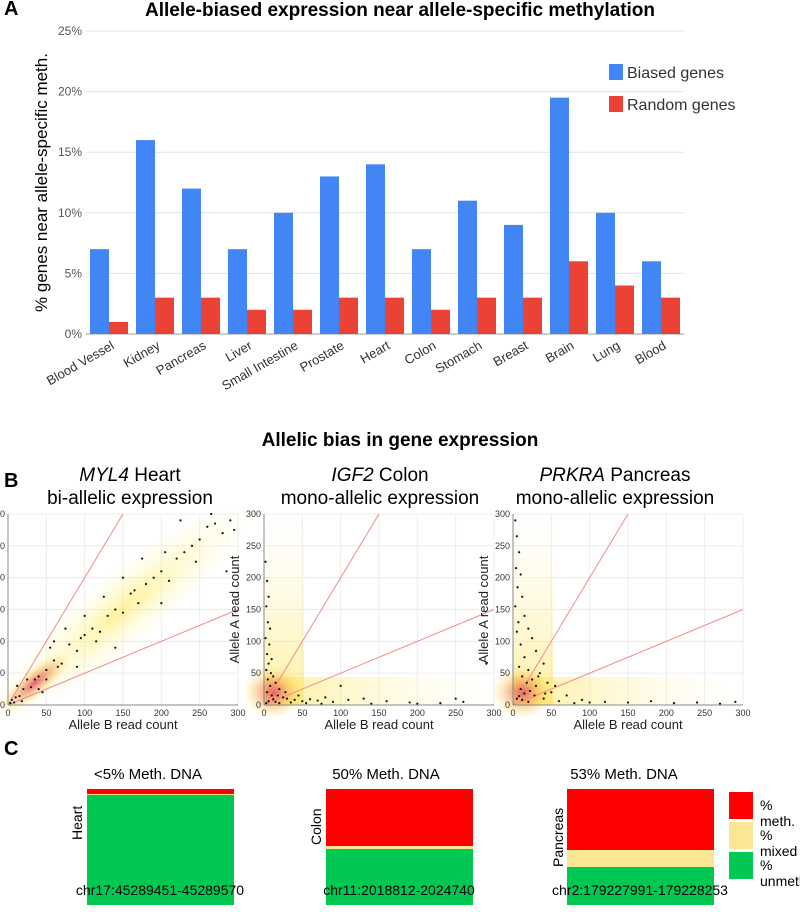 The image size is (800, 912). What do you see at coordinates (2, 514) in the screenshot?
I see `y-tick-label: 300` at bounding box center [2, 514].